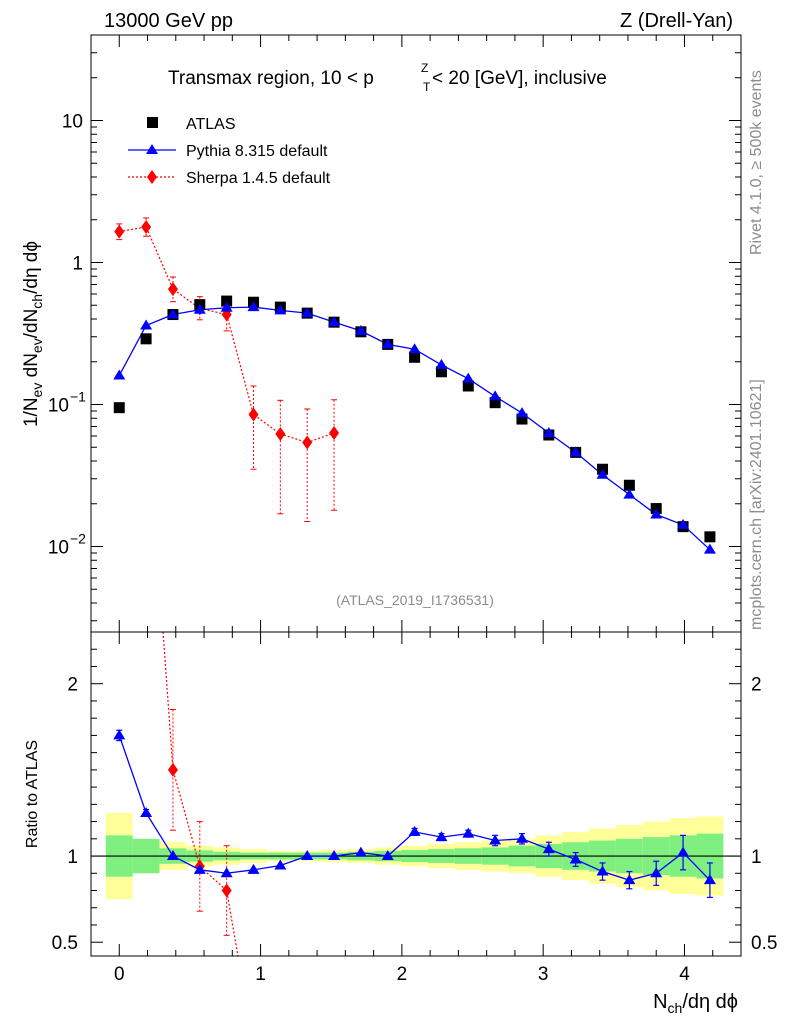 The height and width of the screenshot is (1024, 786). What do you see at coordinates (543, 974) in the screenshot?
I see `x-tick-label: 3` at bounding box center [543, 974].